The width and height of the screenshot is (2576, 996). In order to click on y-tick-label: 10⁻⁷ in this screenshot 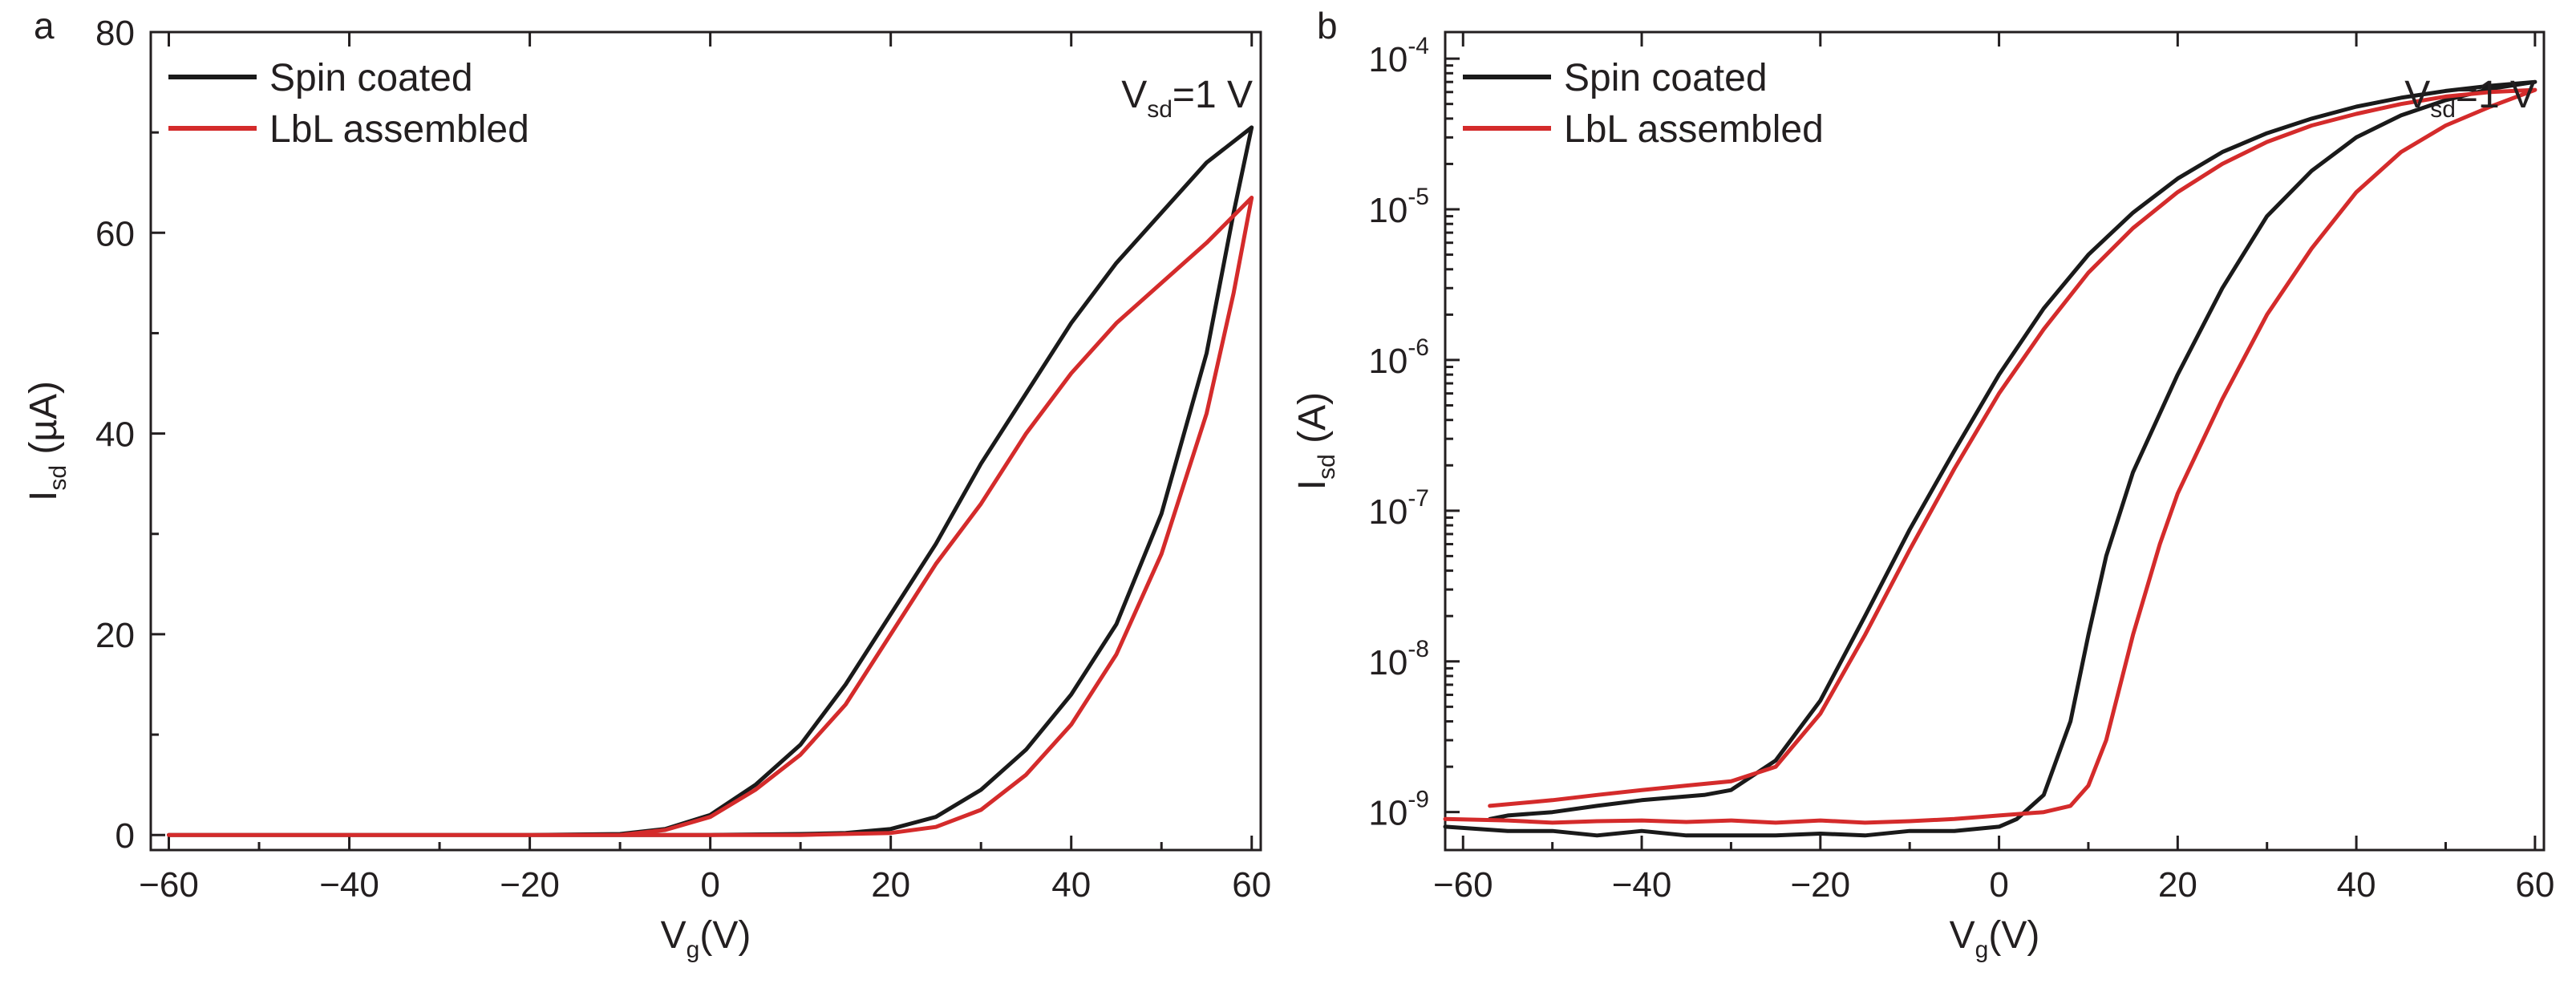, I will do `click(1398, 508)`.